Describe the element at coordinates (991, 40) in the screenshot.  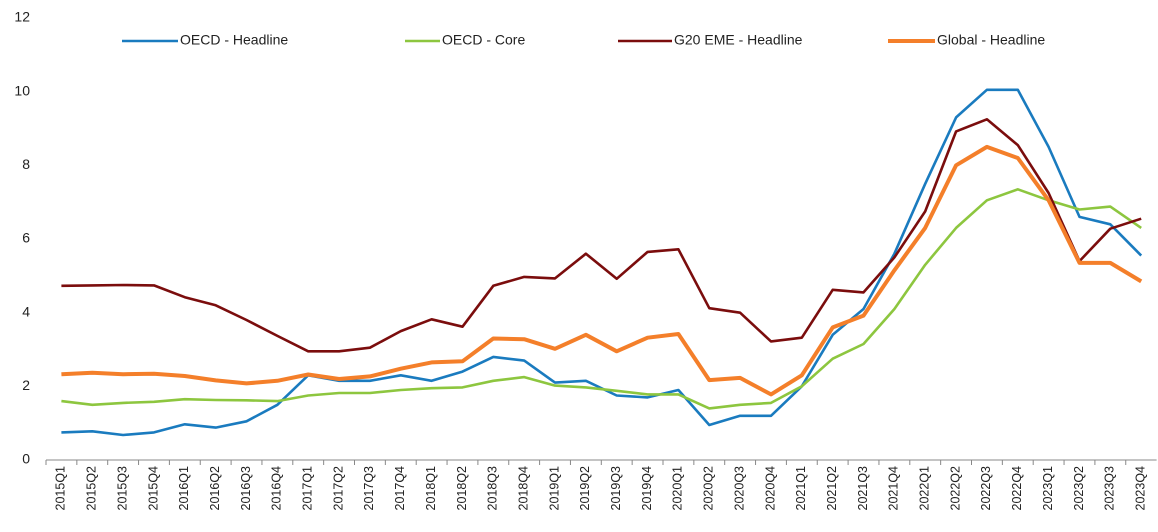
I see `legend-label: Global - Headline` at that location.